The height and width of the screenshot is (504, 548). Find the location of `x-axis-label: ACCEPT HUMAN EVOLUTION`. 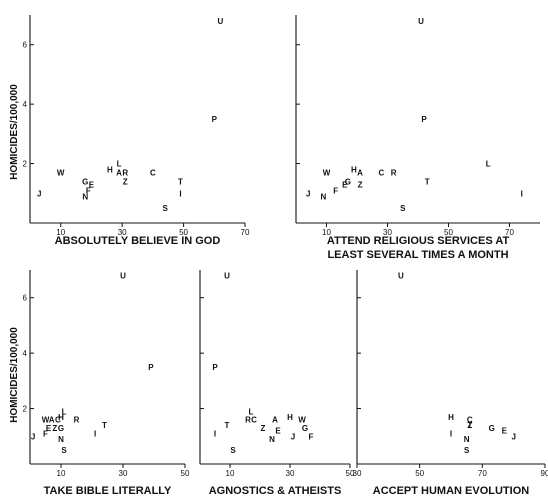

x-axis-label: ACCEPT HUMAN EVOLUTION is located at coordinates (451, 491).